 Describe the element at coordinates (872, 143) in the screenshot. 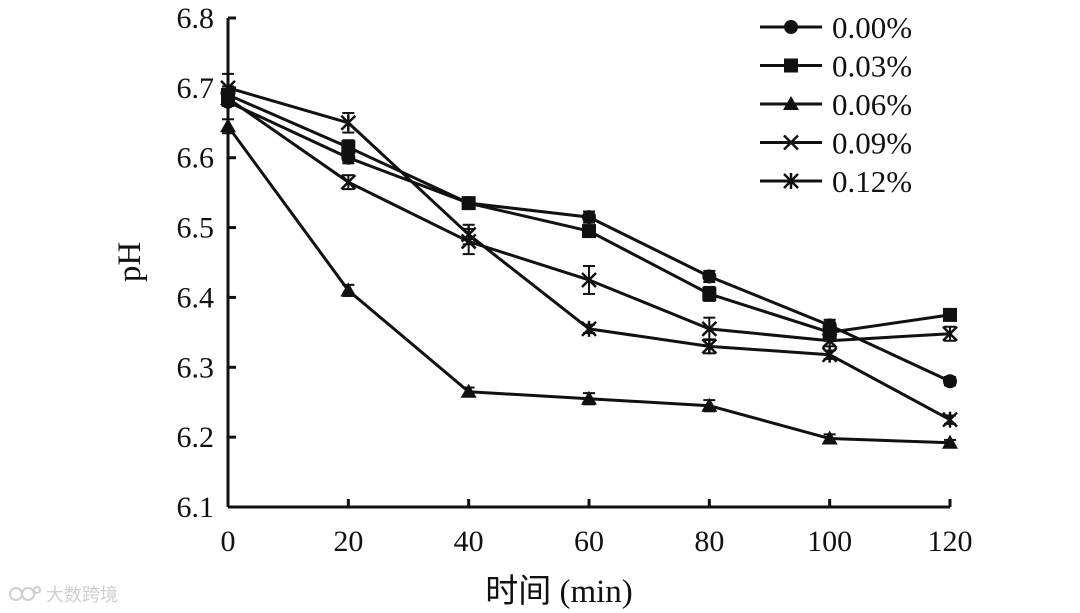

I see `legend-label: 0.09%` at that location.